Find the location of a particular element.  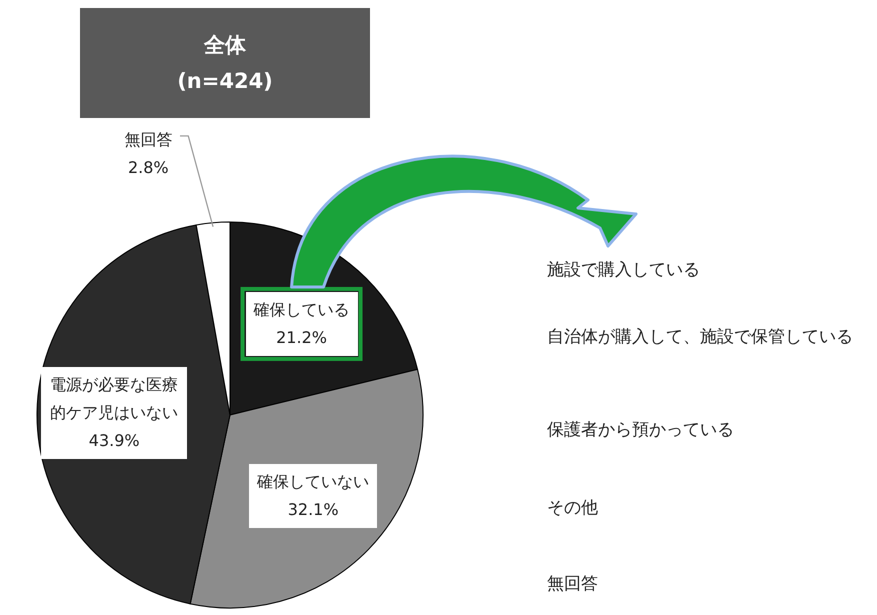

text: 無回答 is located at coordinates (573, 584).